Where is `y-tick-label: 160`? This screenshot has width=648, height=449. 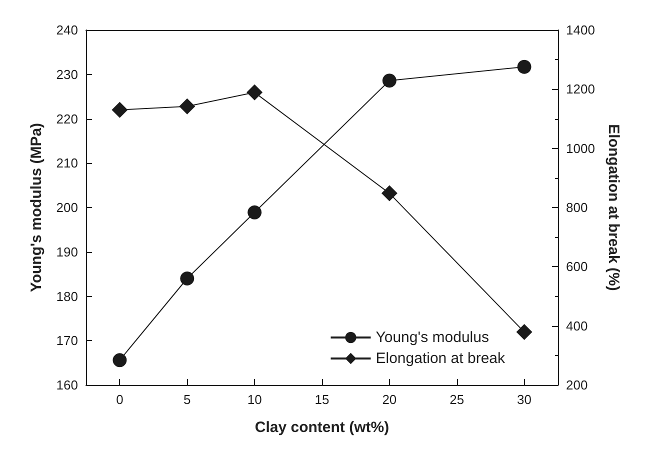
y-tick-label: 160 is located at coordinates (67, 385).